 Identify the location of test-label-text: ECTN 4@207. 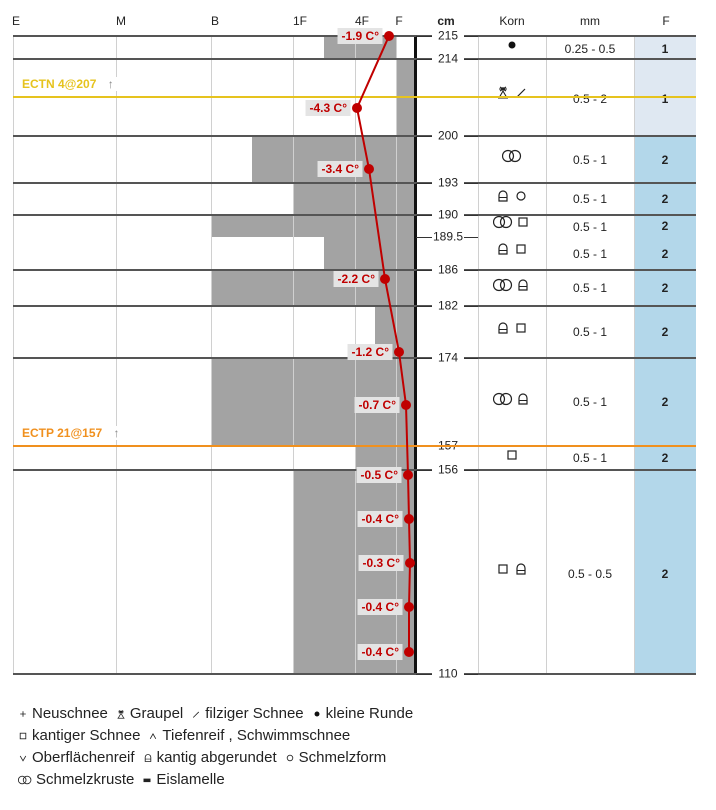
(59, 84).